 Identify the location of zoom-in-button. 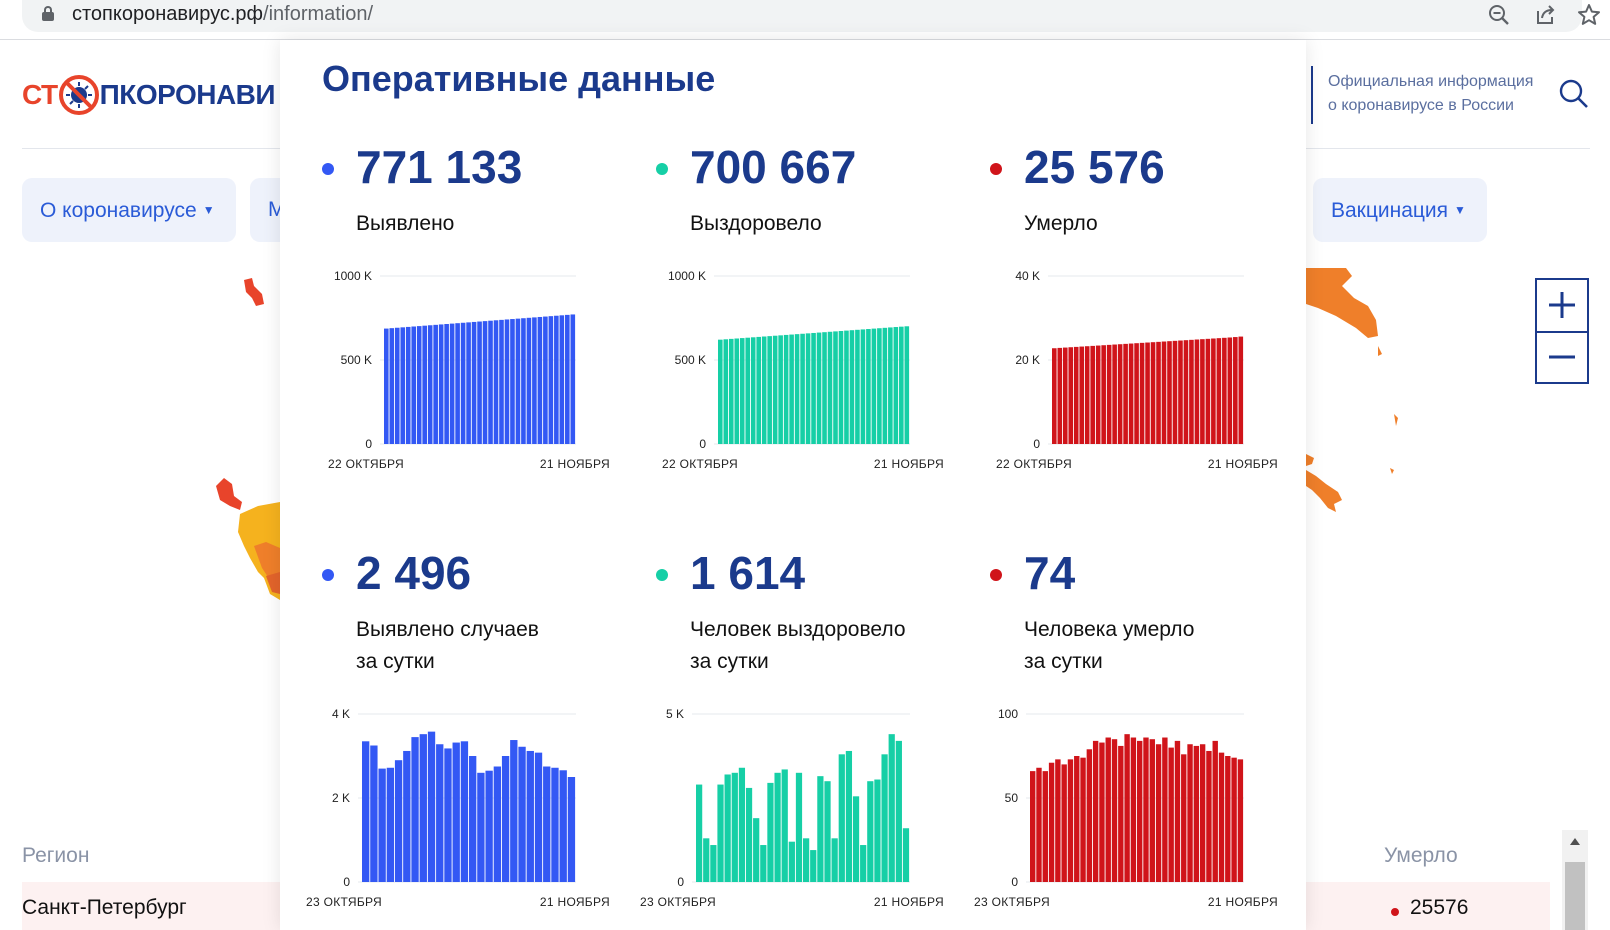
(1562, 305).